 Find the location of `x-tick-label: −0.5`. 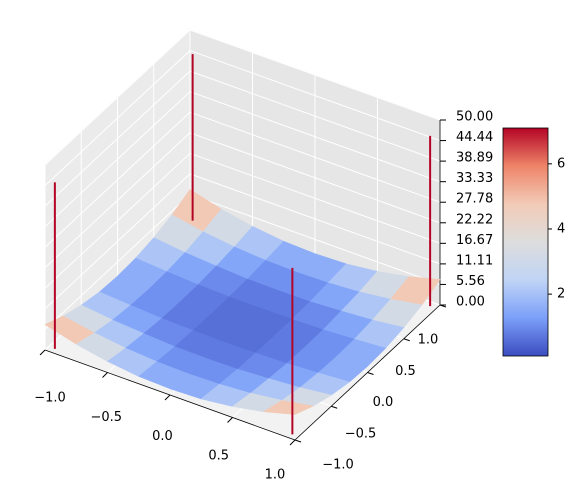

x-tick-label: −0.5 is located at coordinates (106, 417).